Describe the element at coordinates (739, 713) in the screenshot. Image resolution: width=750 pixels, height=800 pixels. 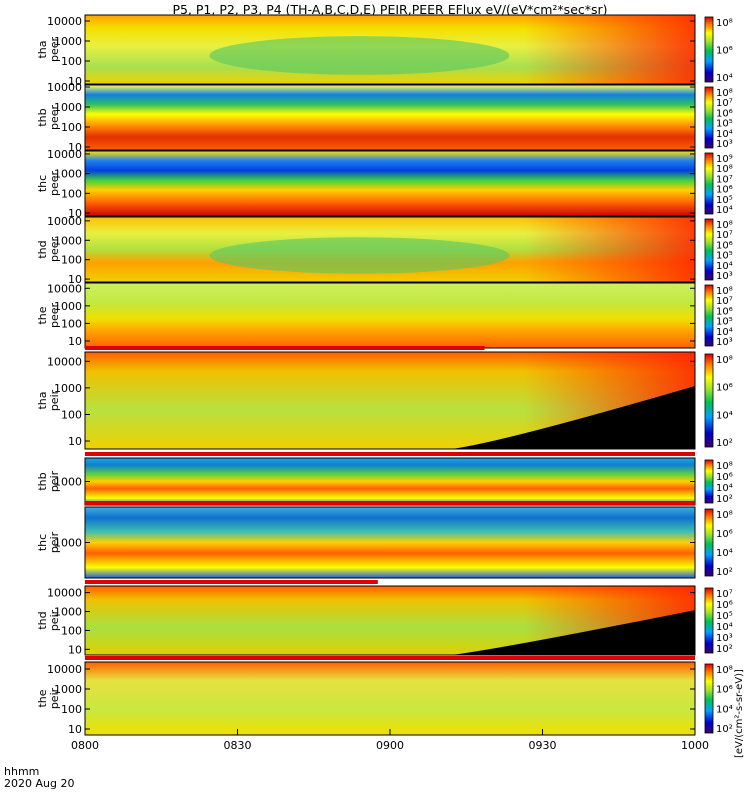
I see `colorbar-unit-label: [eV/(cm²-s-sr-eV)]` at that location.